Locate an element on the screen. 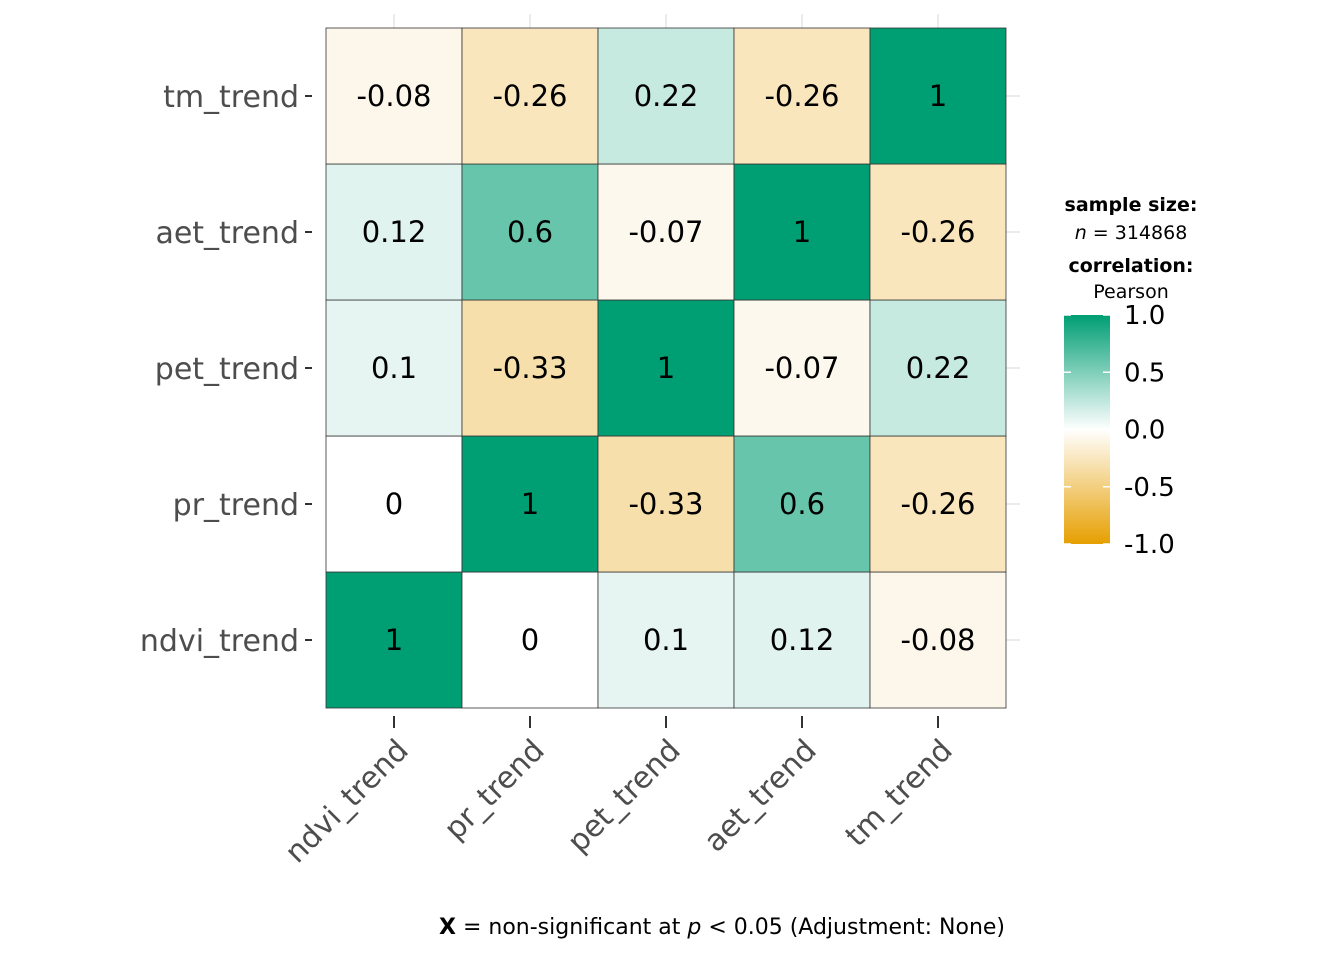 The image size is (1344, 960). x-tick-label: pr_trend is located at coordinates (495, 790).